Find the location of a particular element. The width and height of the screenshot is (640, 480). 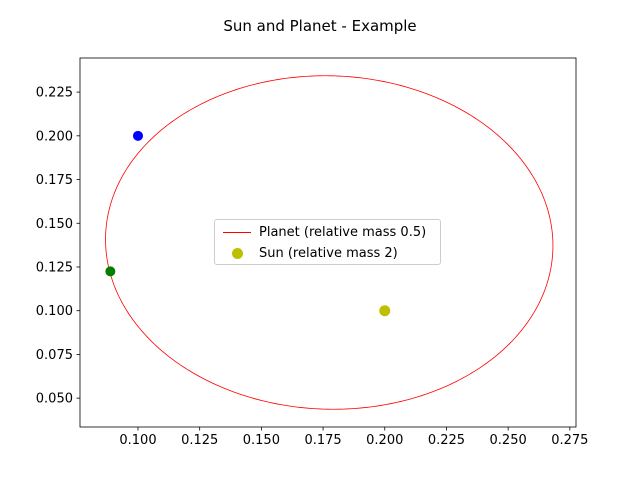

y-tick-label: 0.125 is located at coordinates (54, 267).